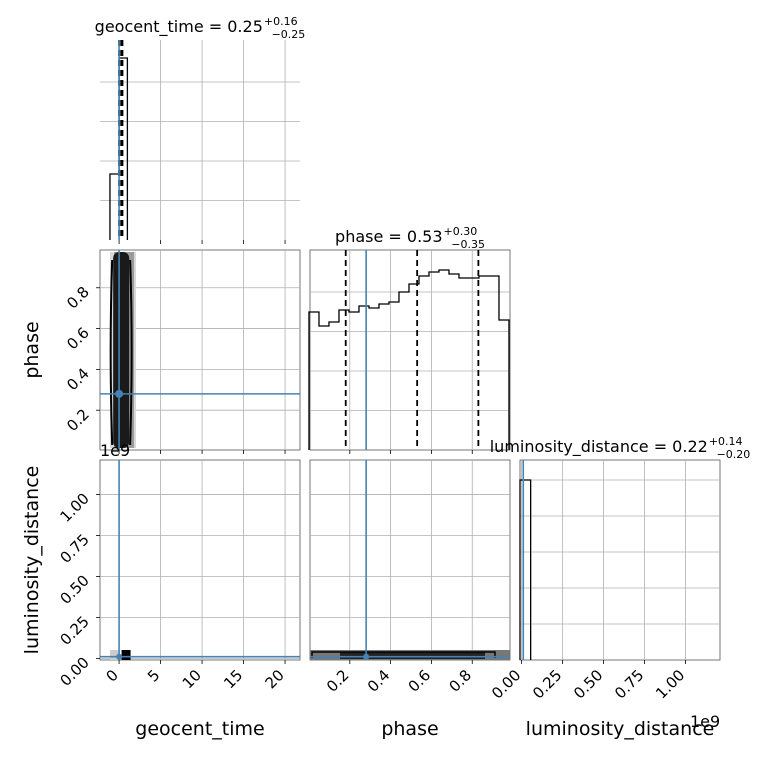 This screenshot has width=760, height=764. I want to click on y-tick-label: 0.2, so click(78, 420).